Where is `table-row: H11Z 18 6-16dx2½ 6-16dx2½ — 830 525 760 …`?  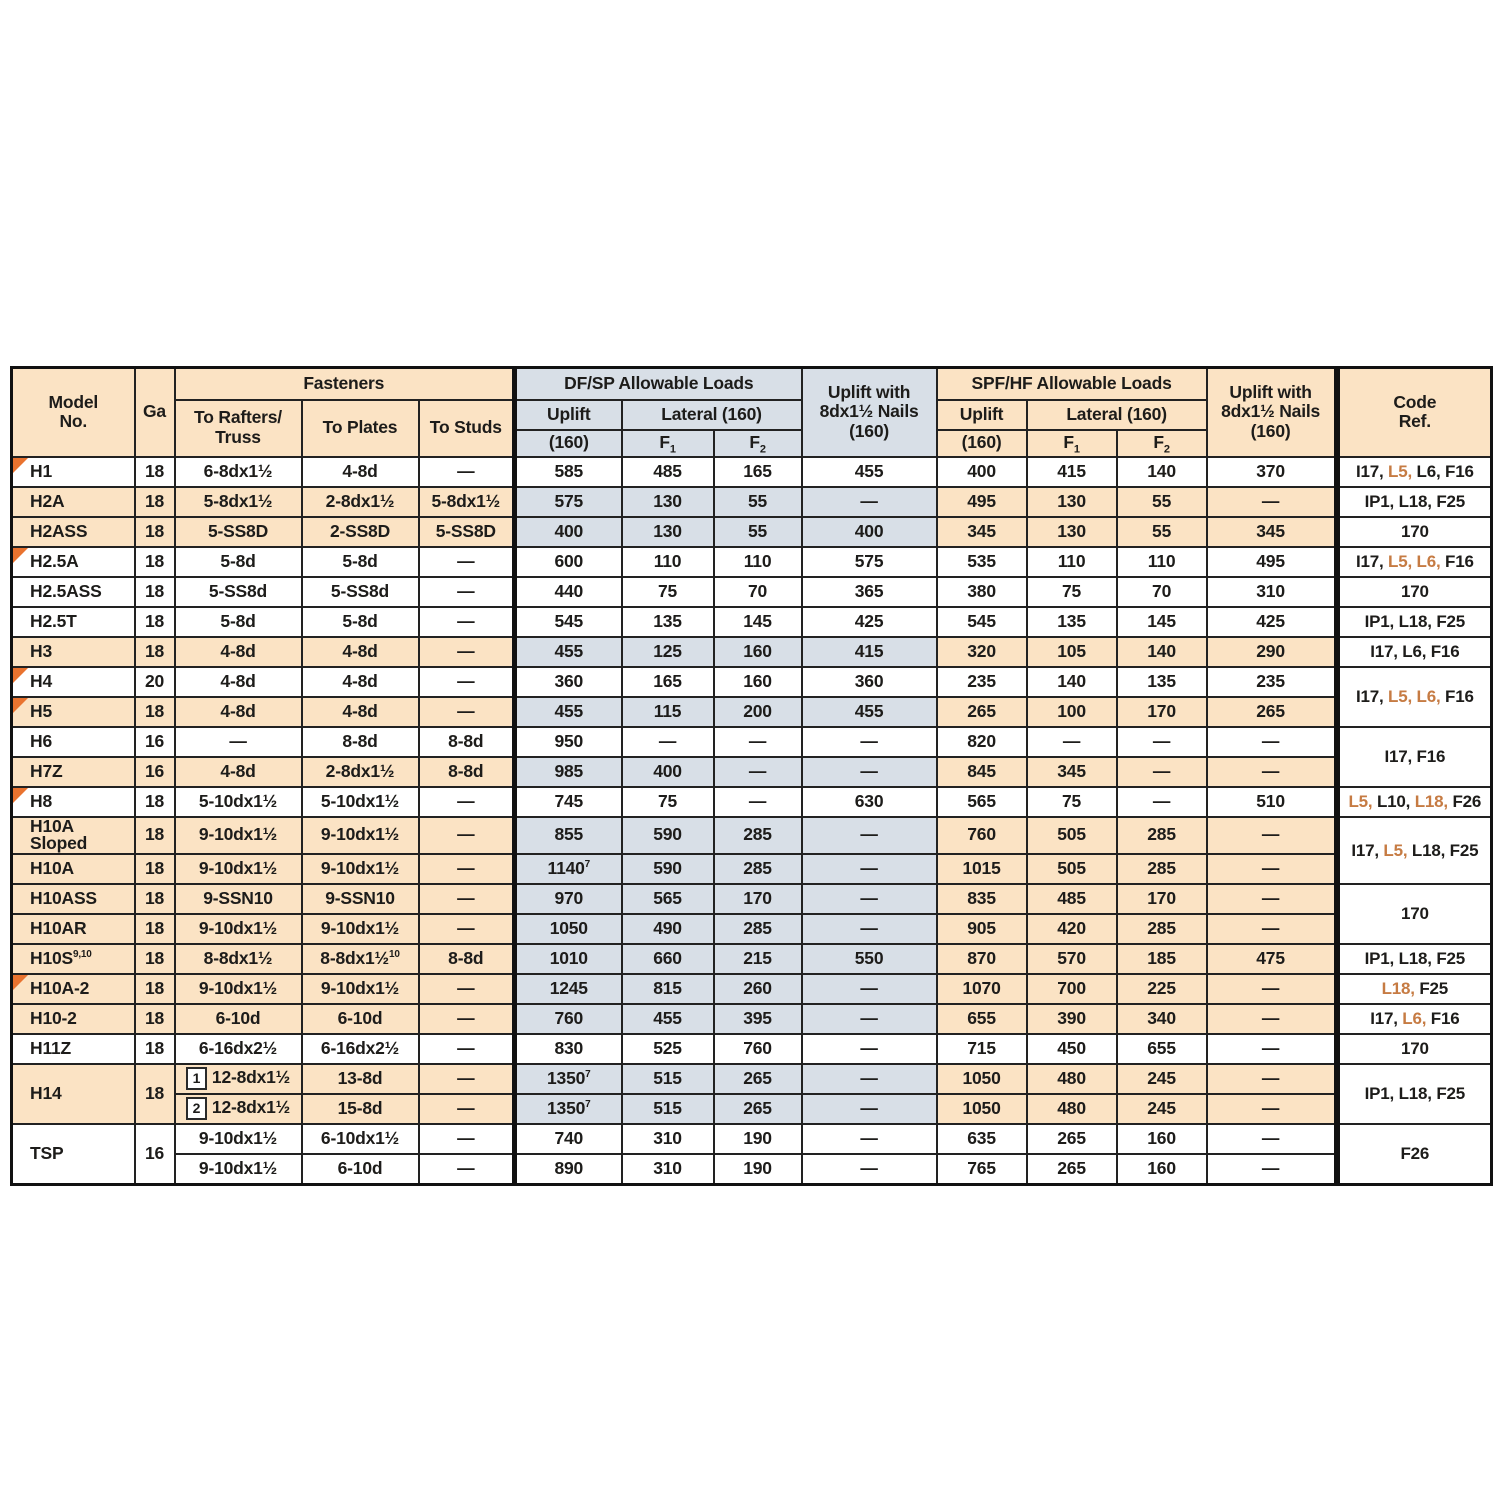
table-row: H11Z 18 6-16dx2½ 6-16dx2½ — 830 525 760 … is located at coordinates (751, 1048).